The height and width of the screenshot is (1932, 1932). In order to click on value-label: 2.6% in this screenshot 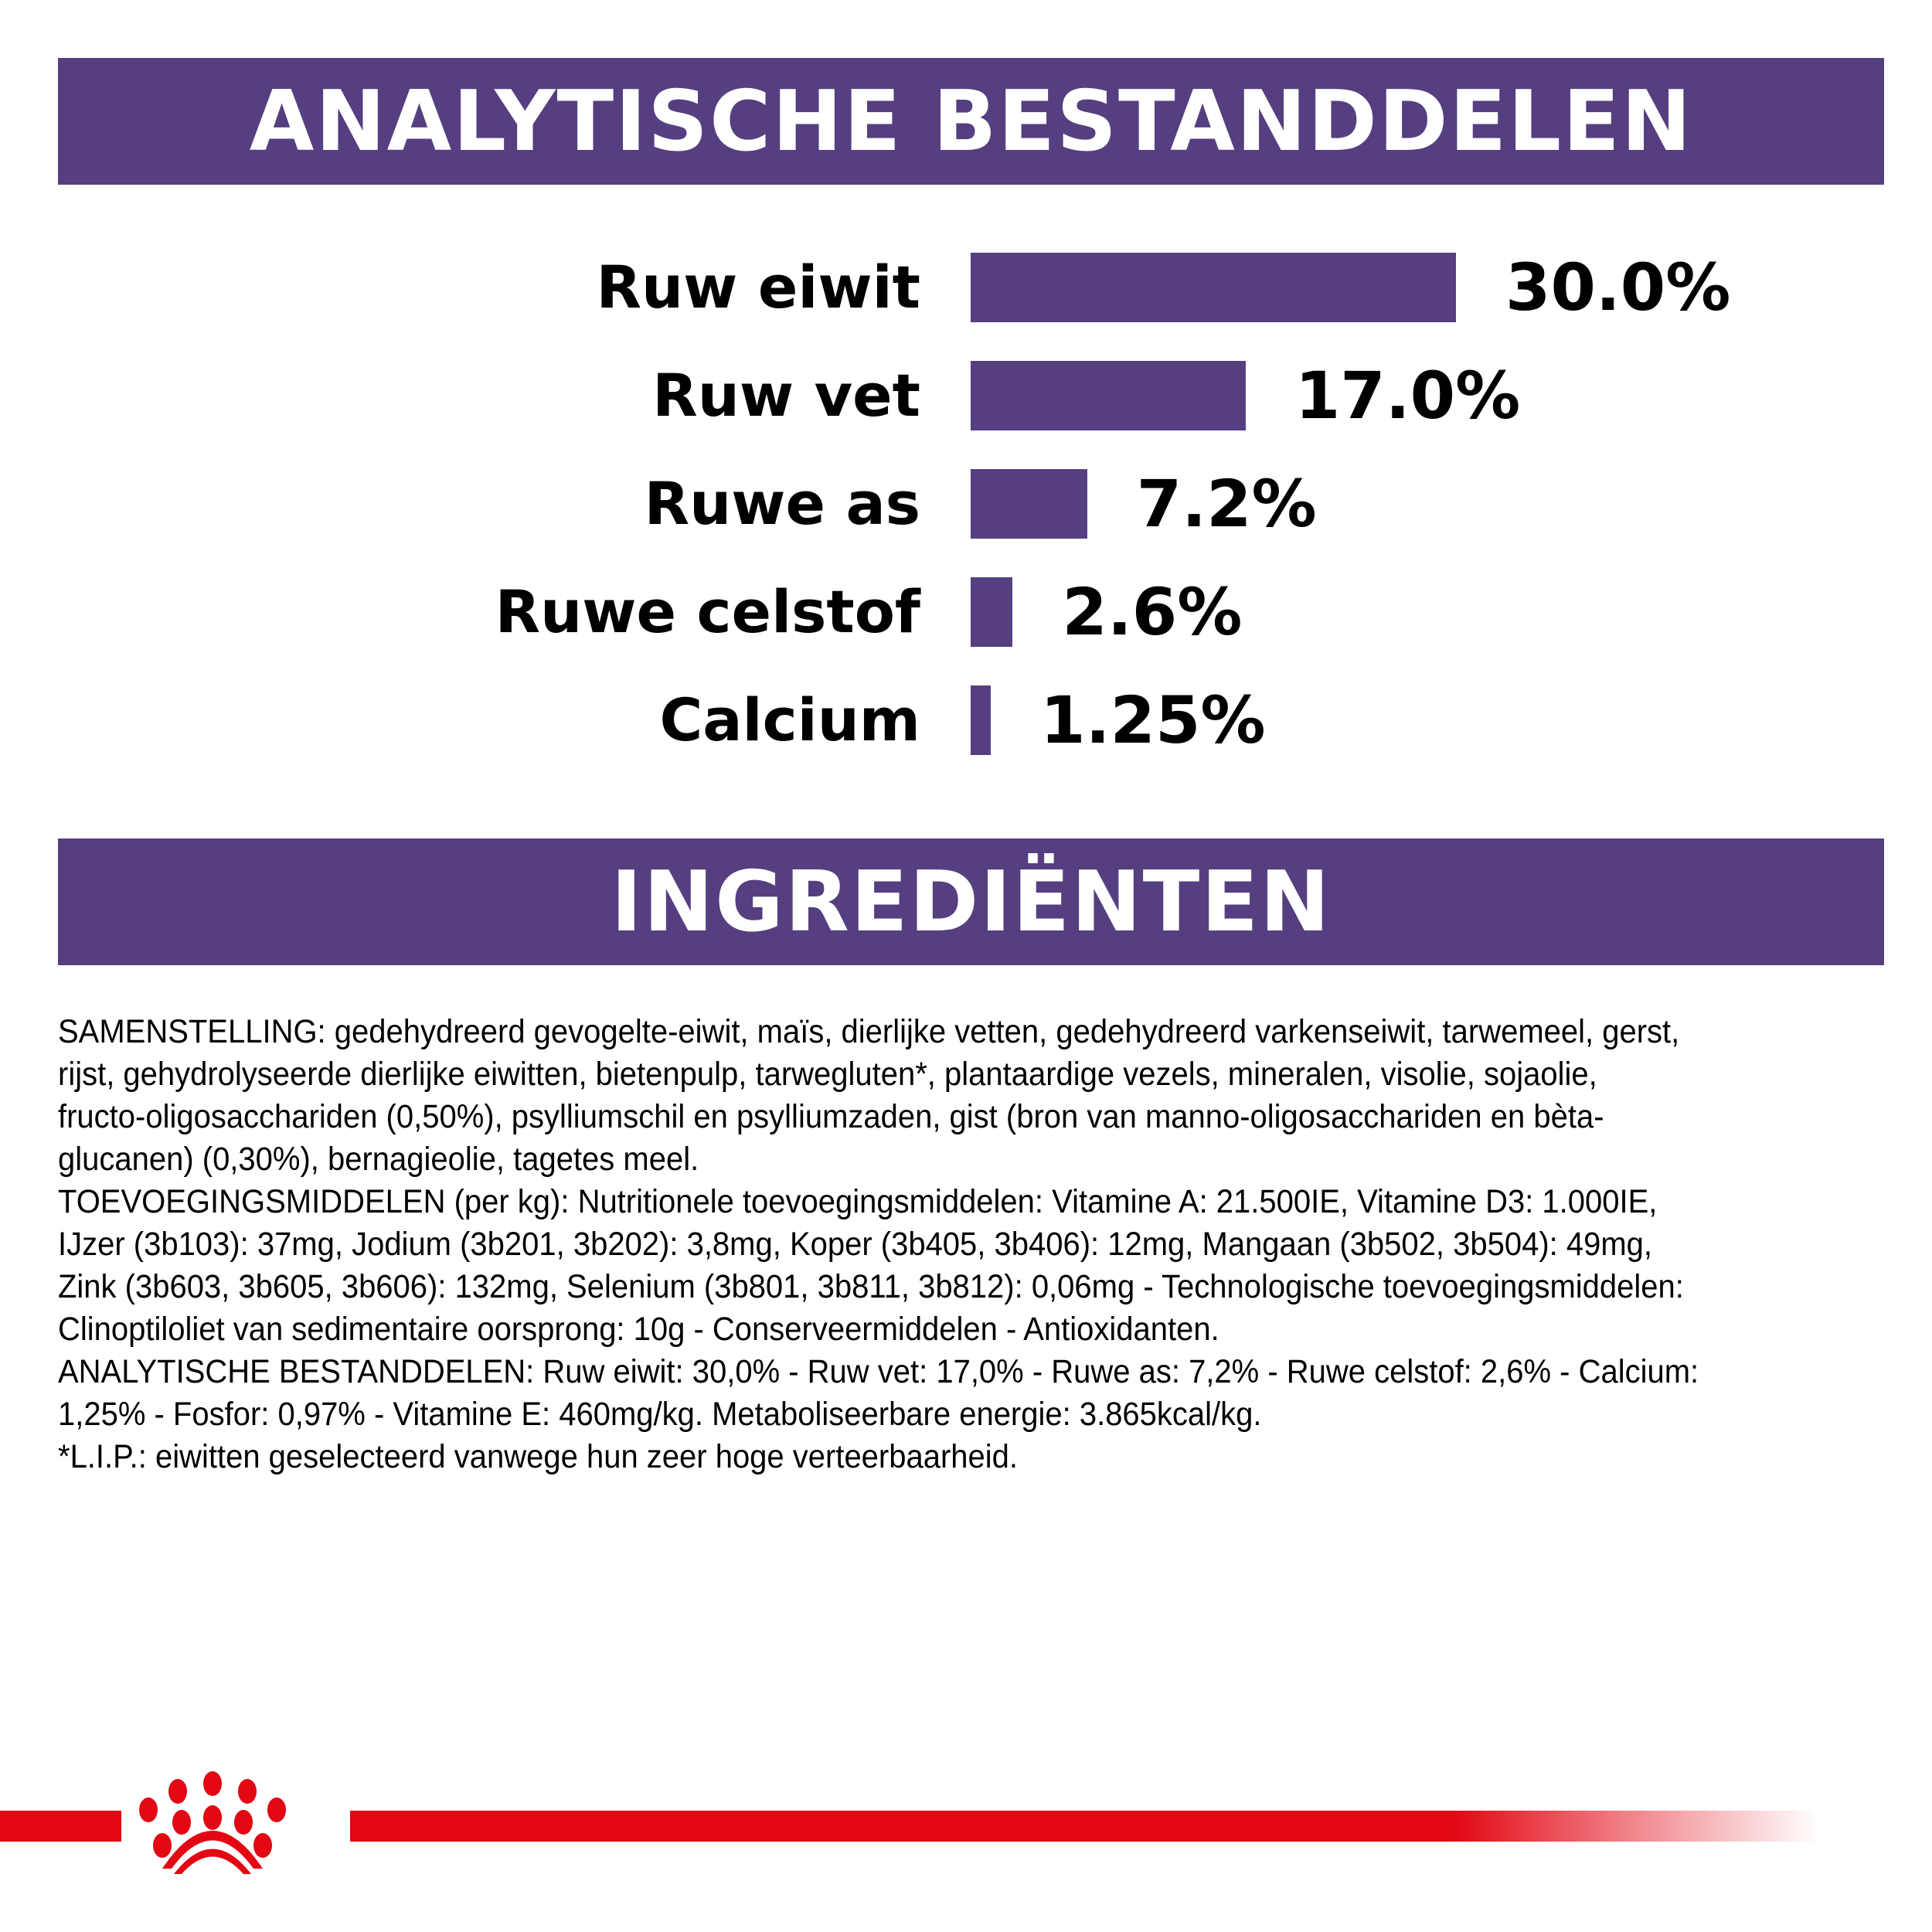, I will do `click(1152, 612)`.